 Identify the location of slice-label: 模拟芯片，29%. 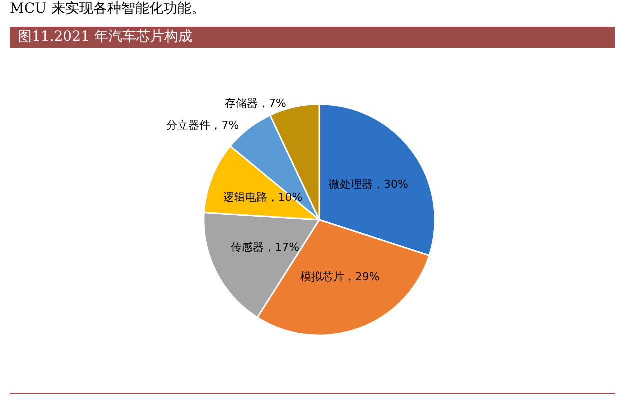
(340, 277).